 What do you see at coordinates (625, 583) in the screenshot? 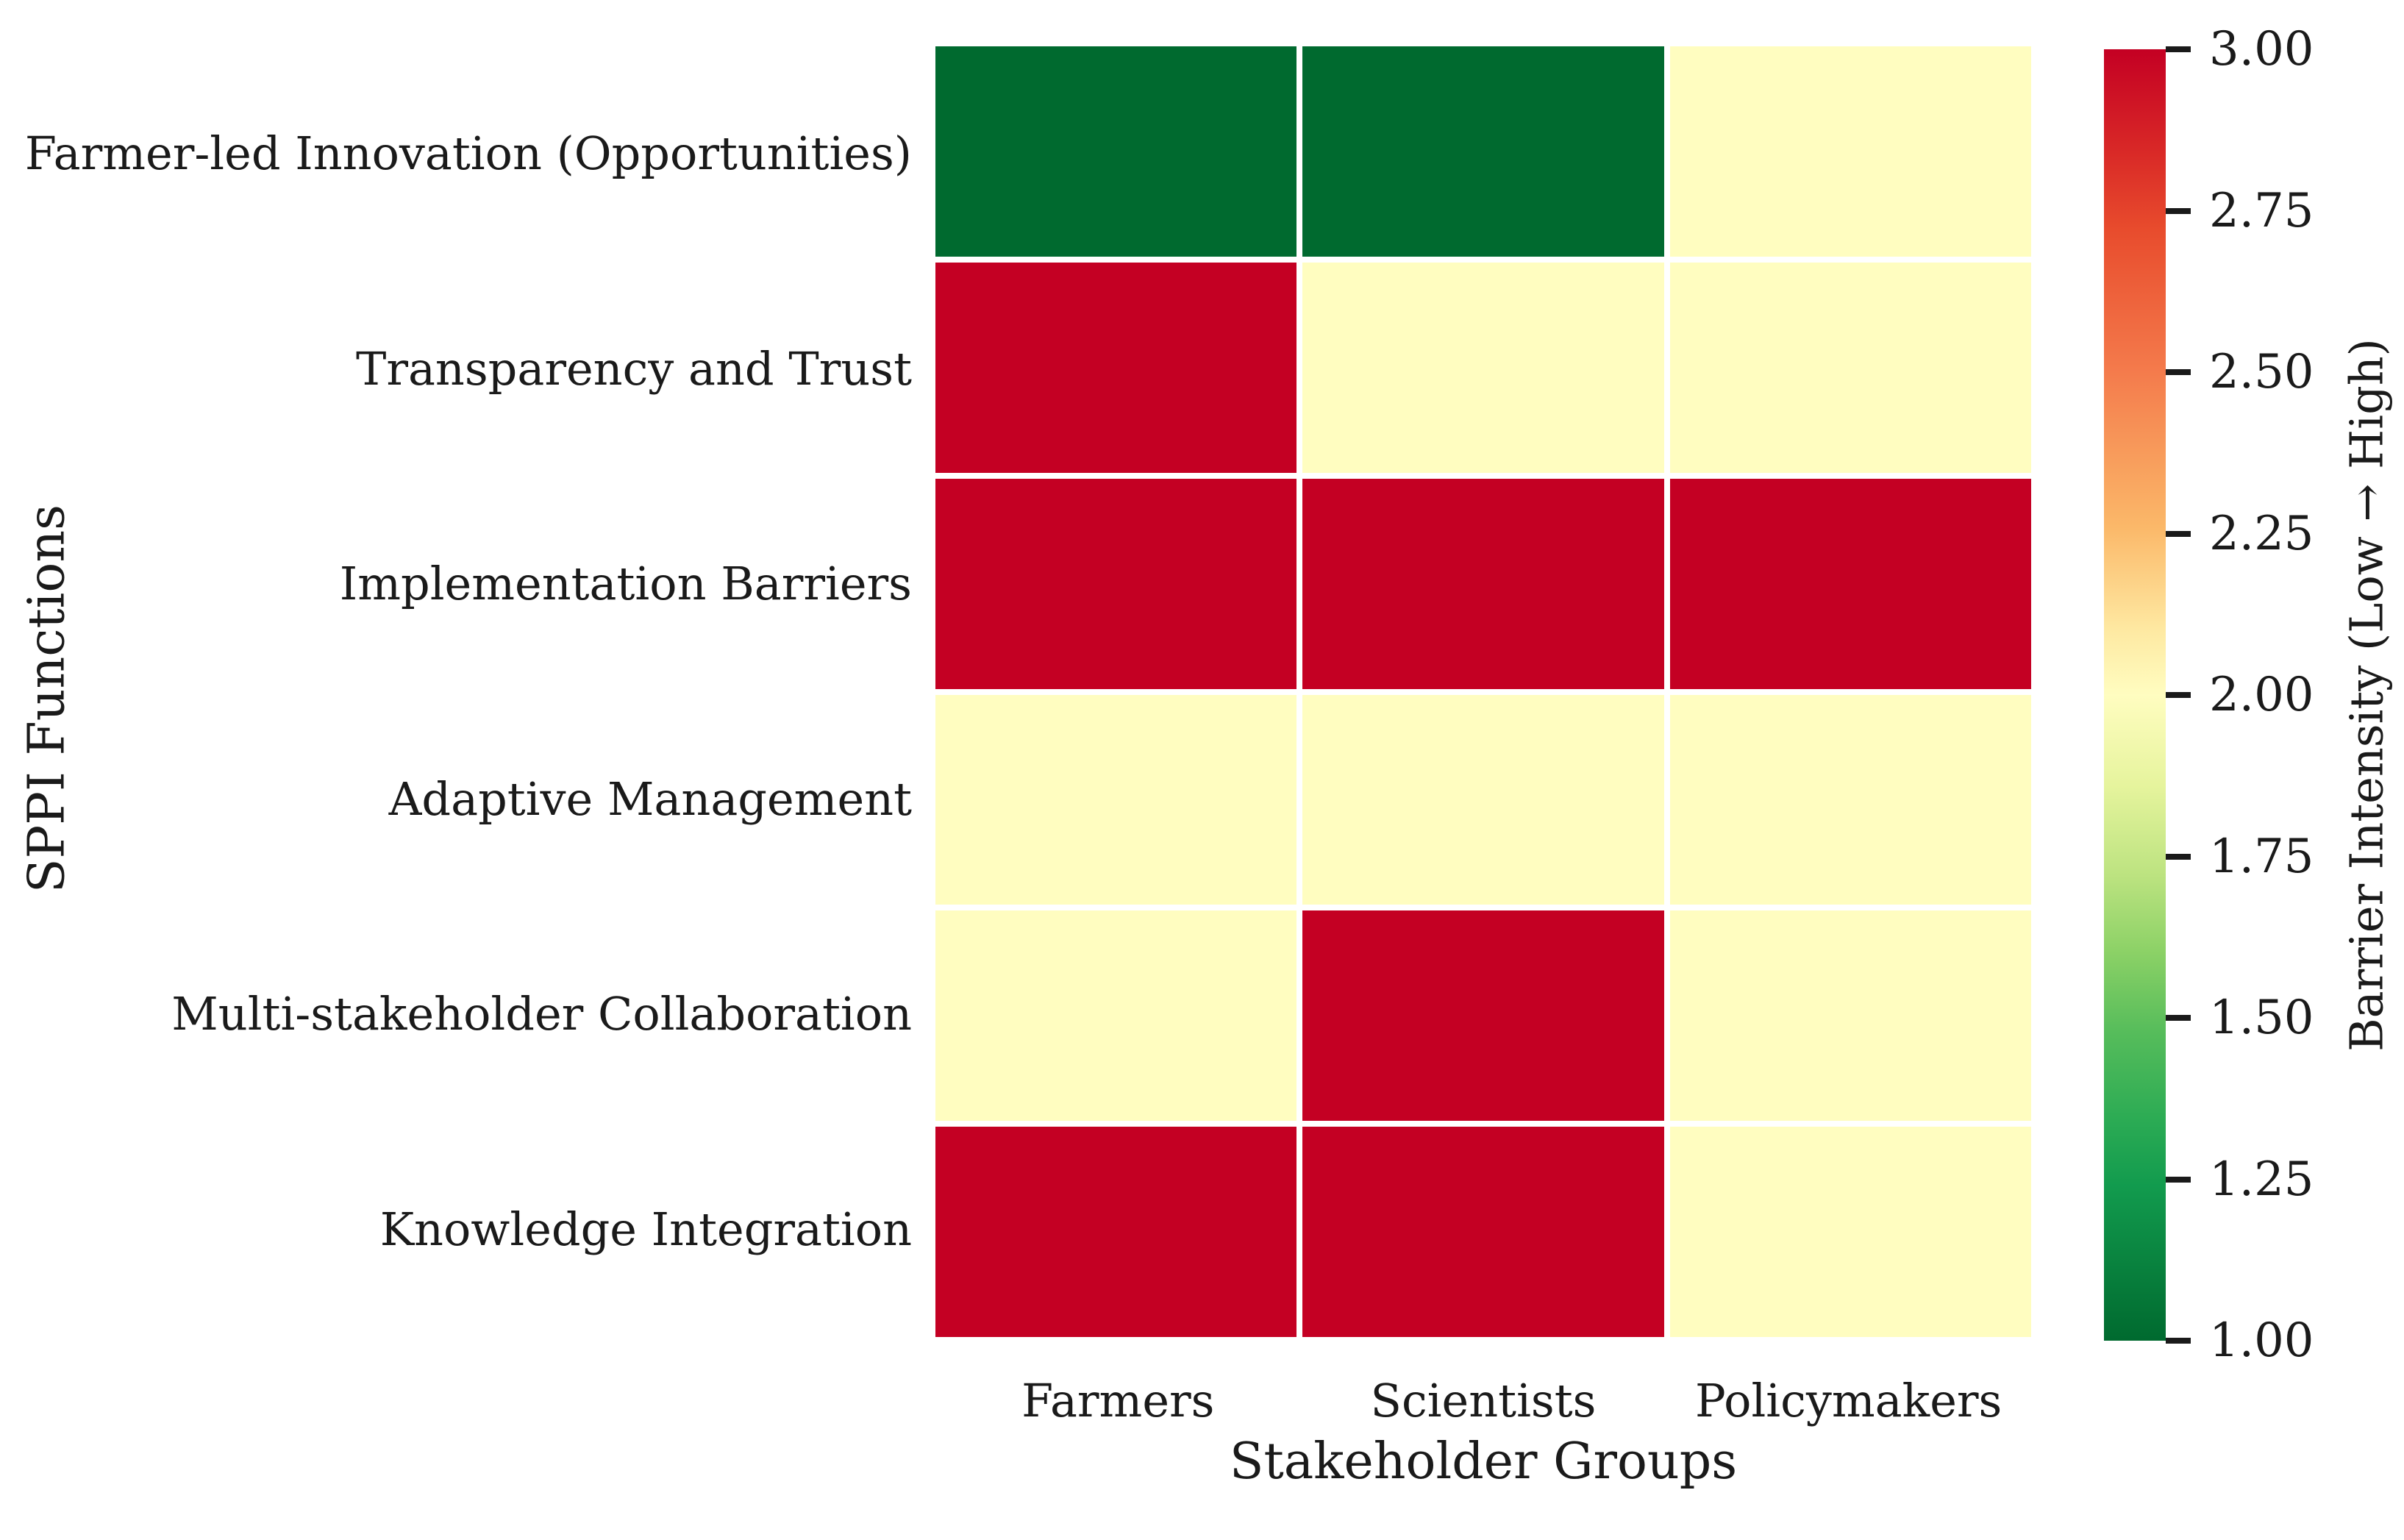
I see `y-tick-label-2: Implementation Barriers` at bounding box center [625, 583].